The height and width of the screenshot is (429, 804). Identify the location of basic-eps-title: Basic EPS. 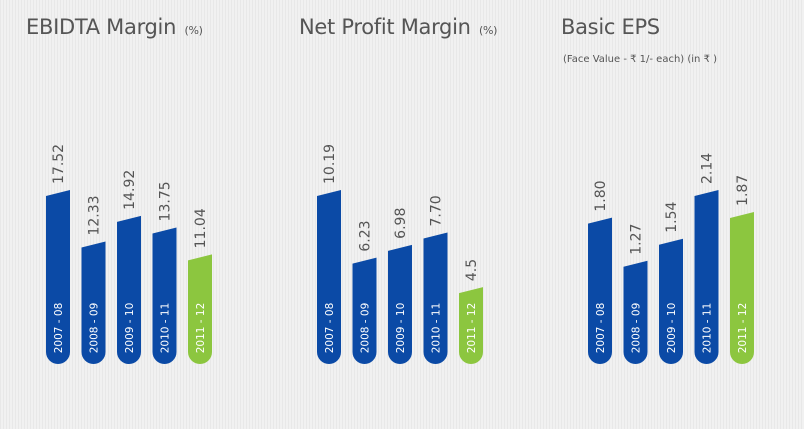
(610, 27).